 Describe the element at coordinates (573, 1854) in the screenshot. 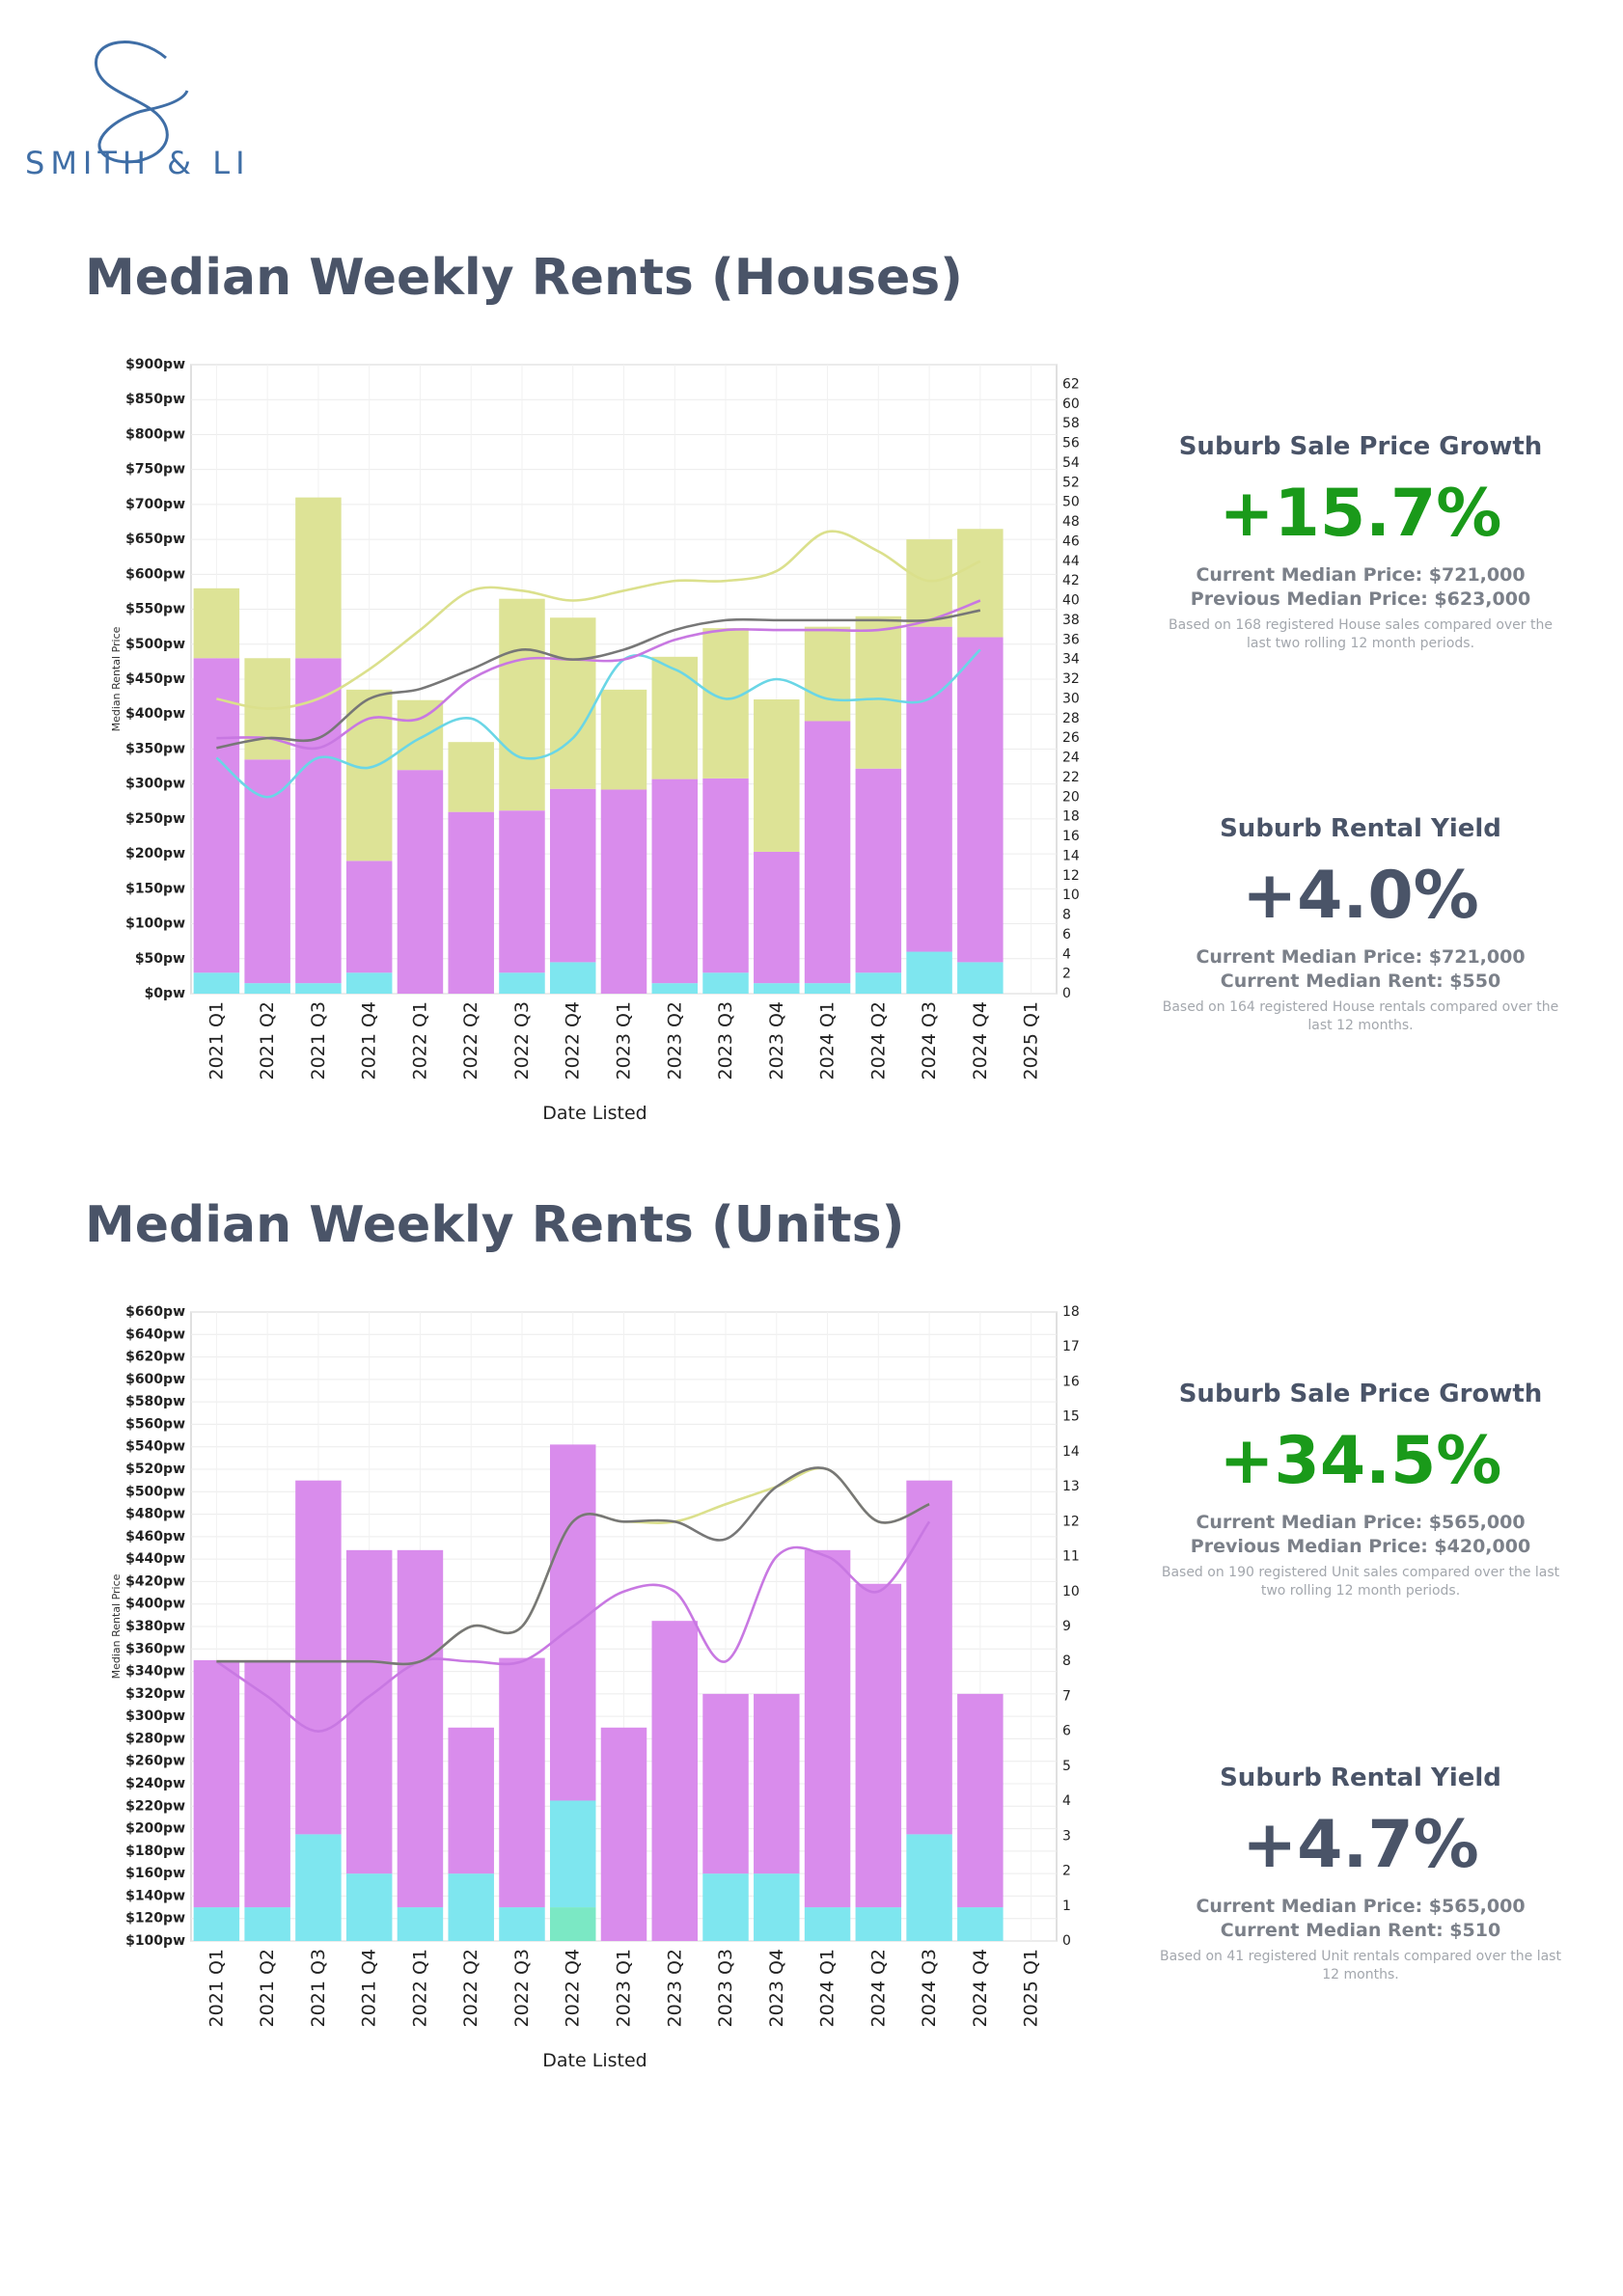

I see `units-bar-2-bed-2022-q4` at that location.